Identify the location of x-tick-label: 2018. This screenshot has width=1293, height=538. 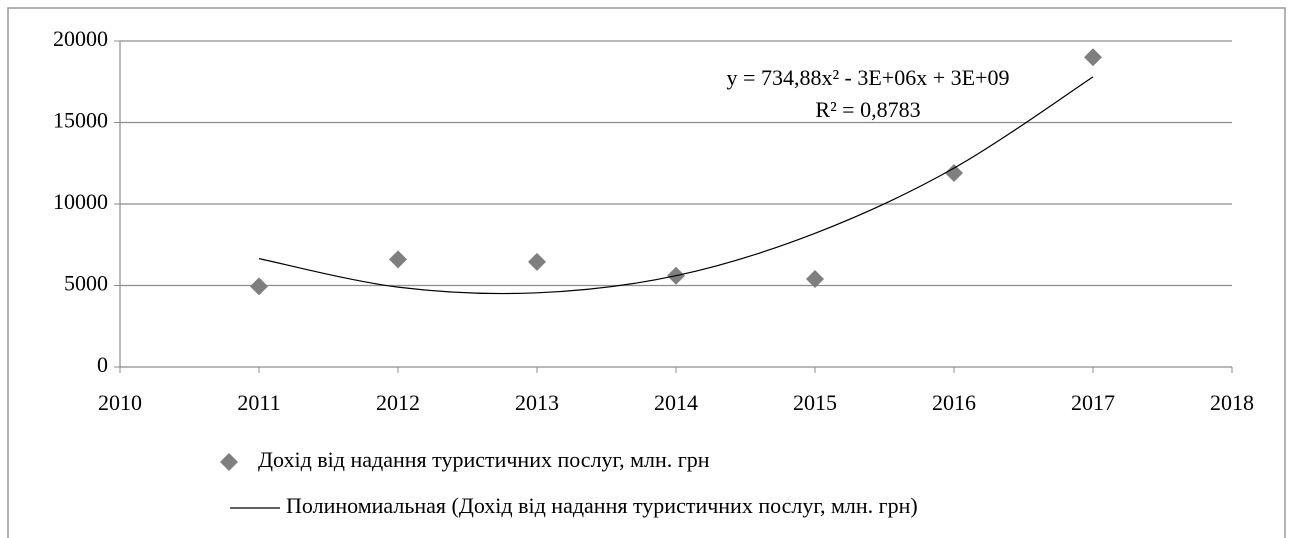
(1232, 402).